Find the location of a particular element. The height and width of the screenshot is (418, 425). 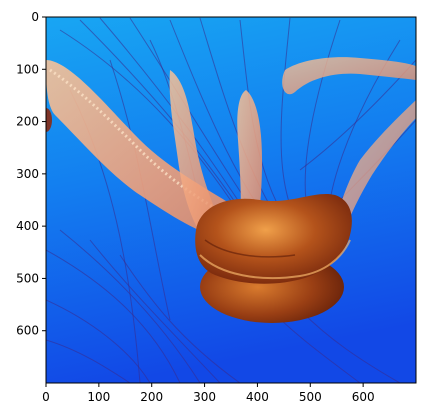

jellyfish-bell is located at coordinates (273, 238).